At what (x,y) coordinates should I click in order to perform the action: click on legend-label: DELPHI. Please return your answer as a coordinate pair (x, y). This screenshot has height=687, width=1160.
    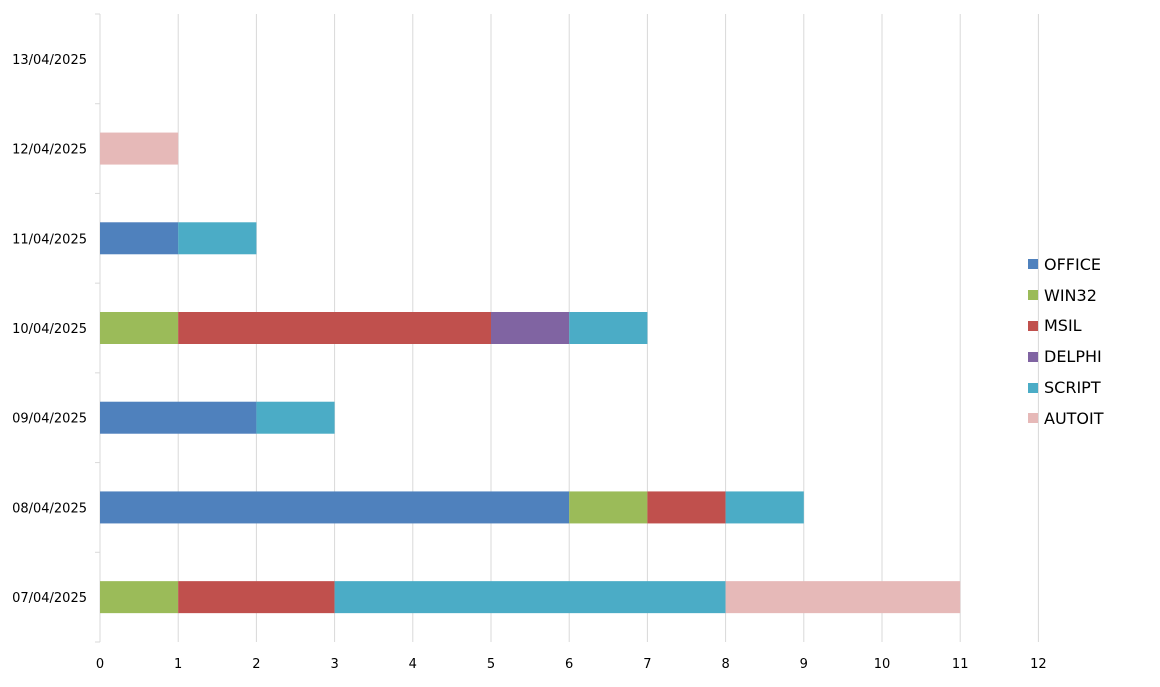
    Looking at the image, I should click on (1073, 357).